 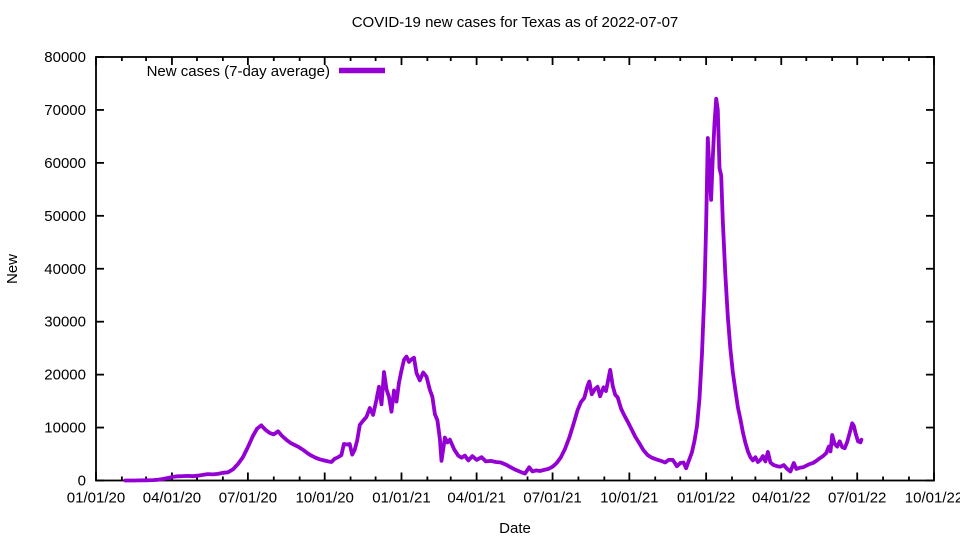 I want to click on x-tick-label: 10/01/21, so click(x=629, y=498).